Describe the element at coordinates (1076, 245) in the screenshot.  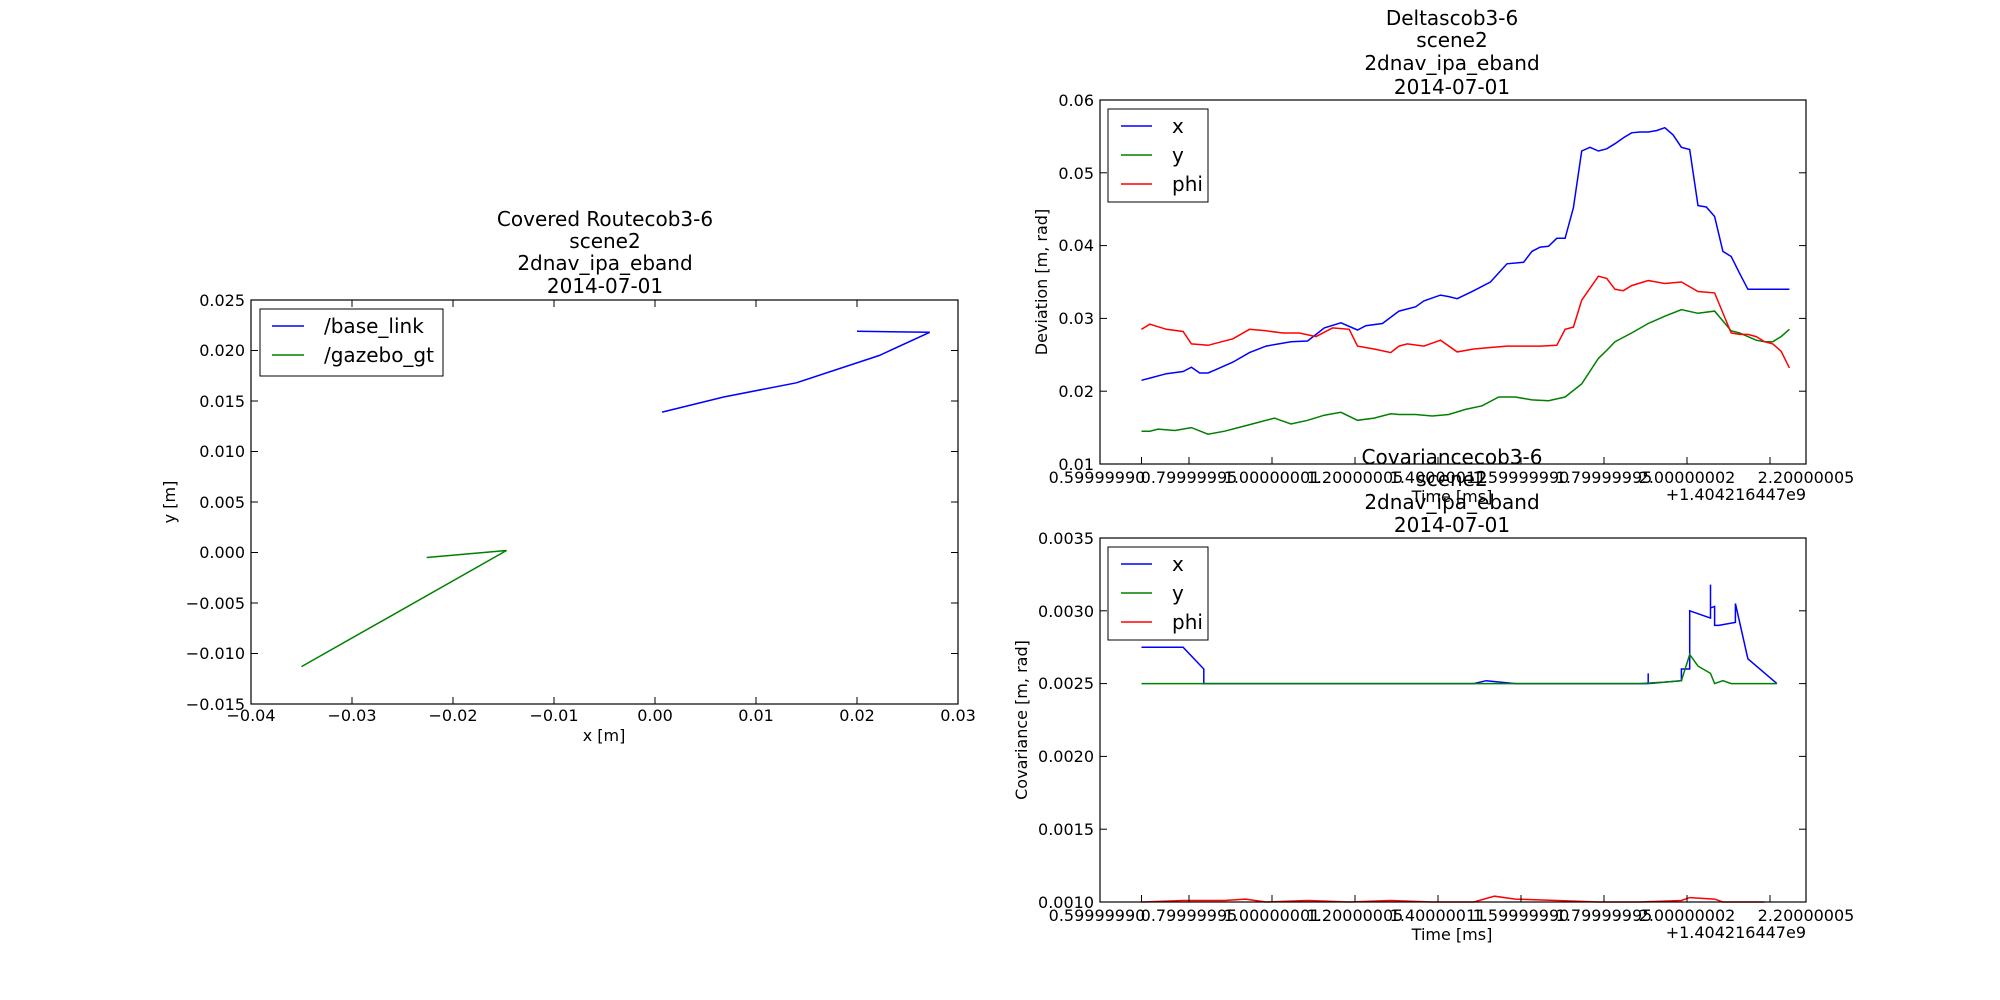
I see `y-tick-label: 0.04` at that location.